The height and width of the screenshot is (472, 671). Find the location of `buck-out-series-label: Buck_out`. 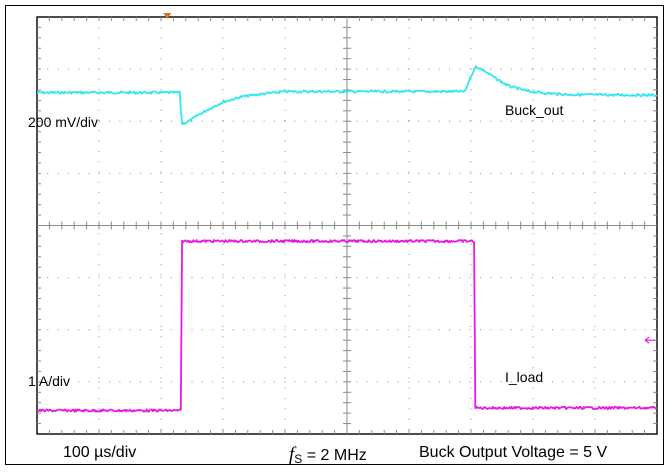

buck-out-series-label: Buck_out is located at coordinates (534, 110).